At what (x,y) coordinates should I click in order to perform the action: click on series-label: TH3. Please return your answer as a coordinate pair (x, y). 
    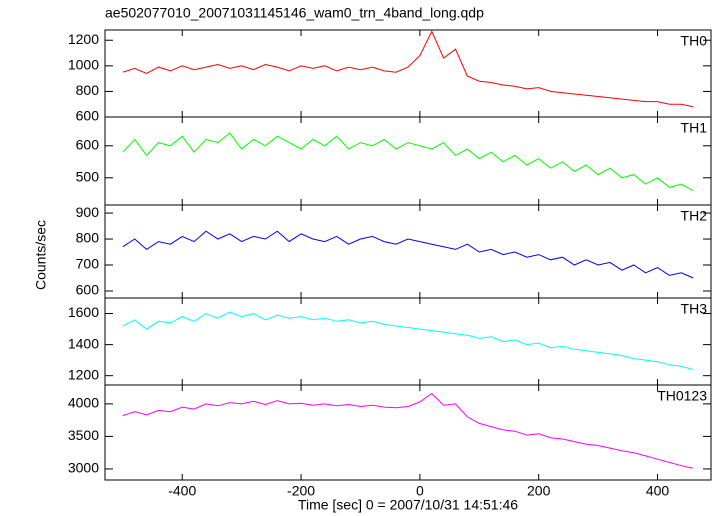
    Looking at the image, I should click on (694, 309).